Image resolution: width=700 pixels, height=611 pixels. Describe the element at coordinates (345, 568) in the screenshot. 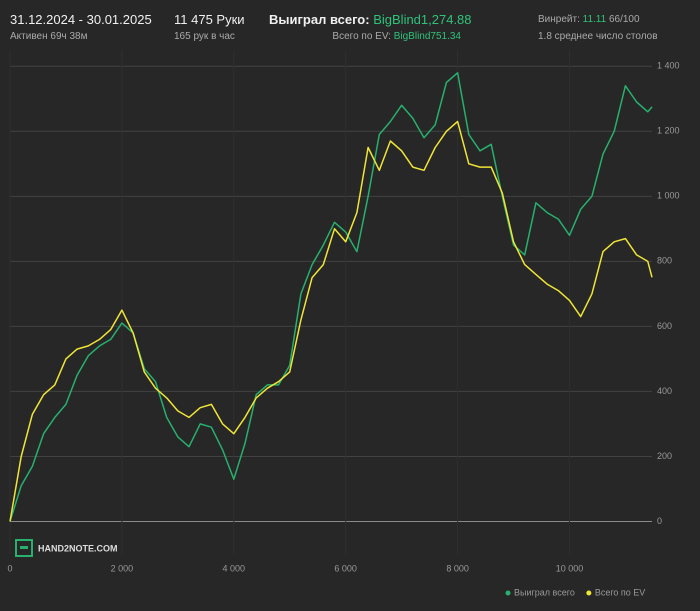

I see `x-tick-label: 6 000` at that location.